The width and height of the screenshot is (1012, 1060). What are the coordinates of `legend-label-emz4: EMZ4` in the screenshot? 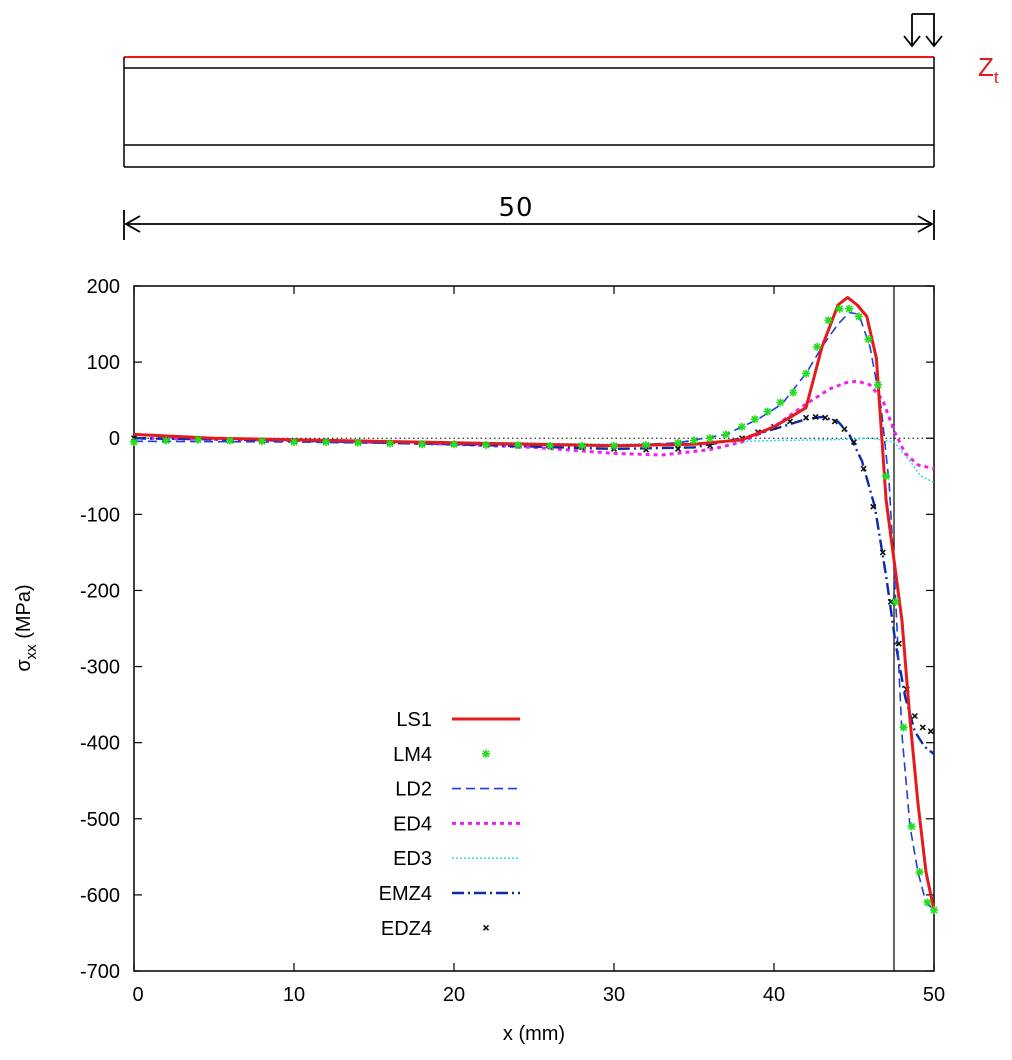 It's located at (405, 894).